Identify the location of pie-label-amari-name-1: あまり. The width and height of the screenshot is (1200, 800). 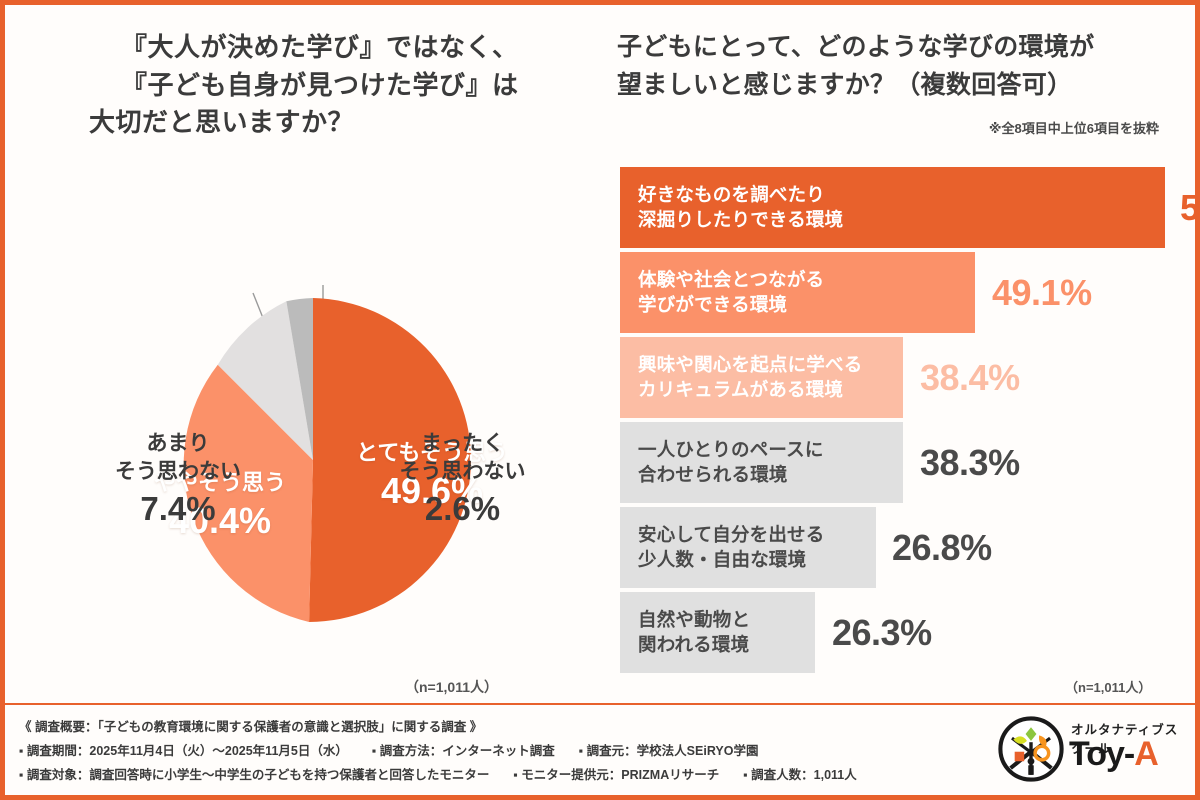
(178, 443).